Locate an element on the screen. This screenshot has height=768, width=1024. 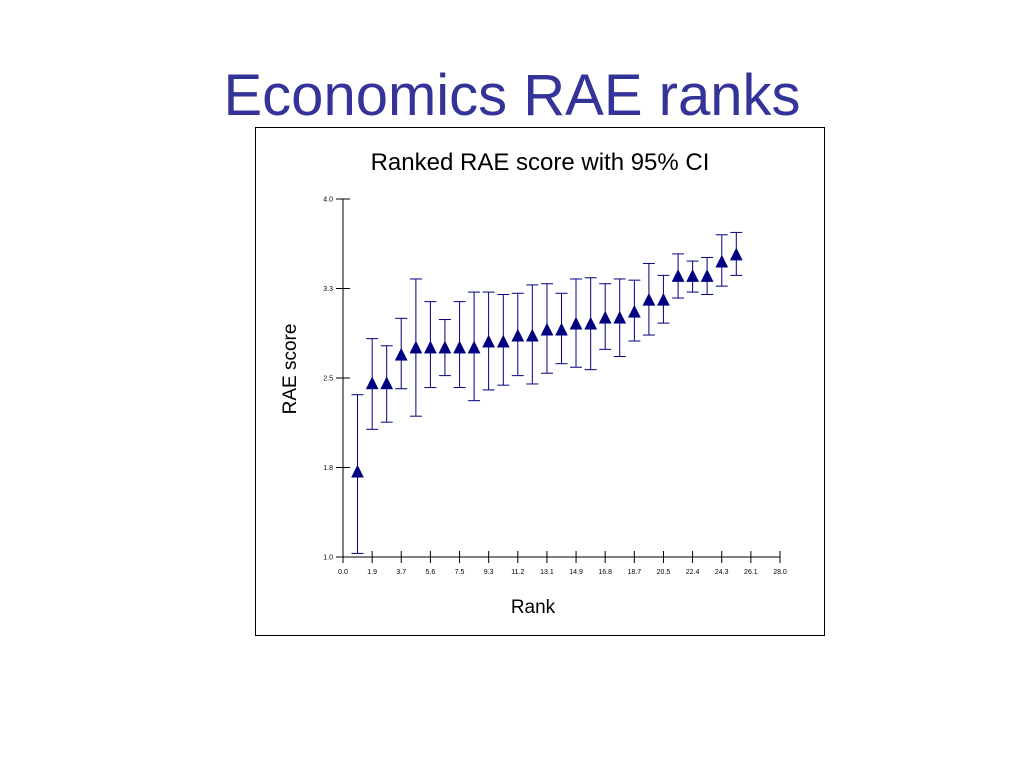
x-tick-label: 22.4 is located at coordinates (693, 572).